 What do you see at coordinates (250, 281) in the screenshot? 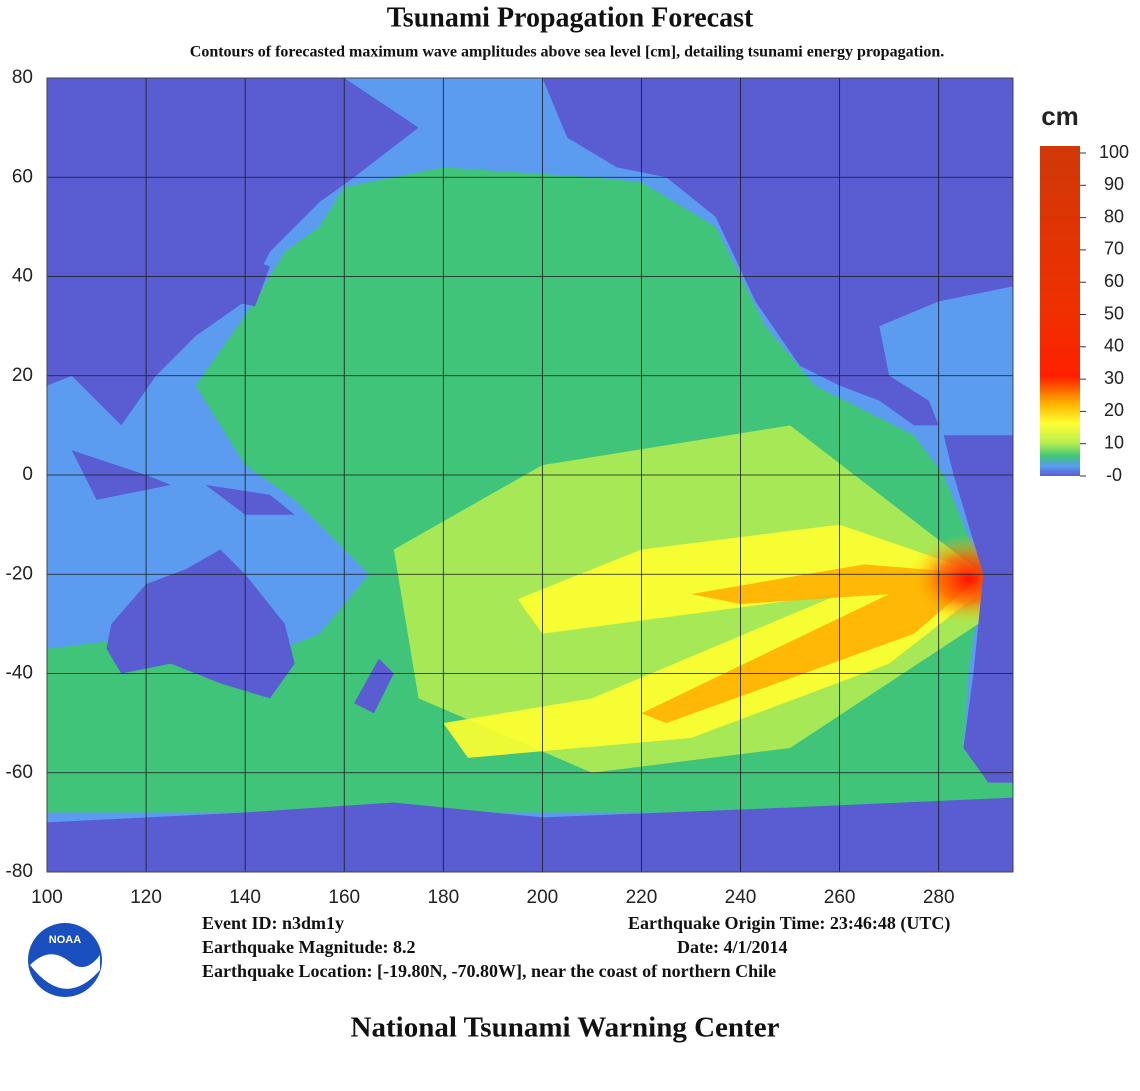
I see `japan` at bounding box center [250, 281].